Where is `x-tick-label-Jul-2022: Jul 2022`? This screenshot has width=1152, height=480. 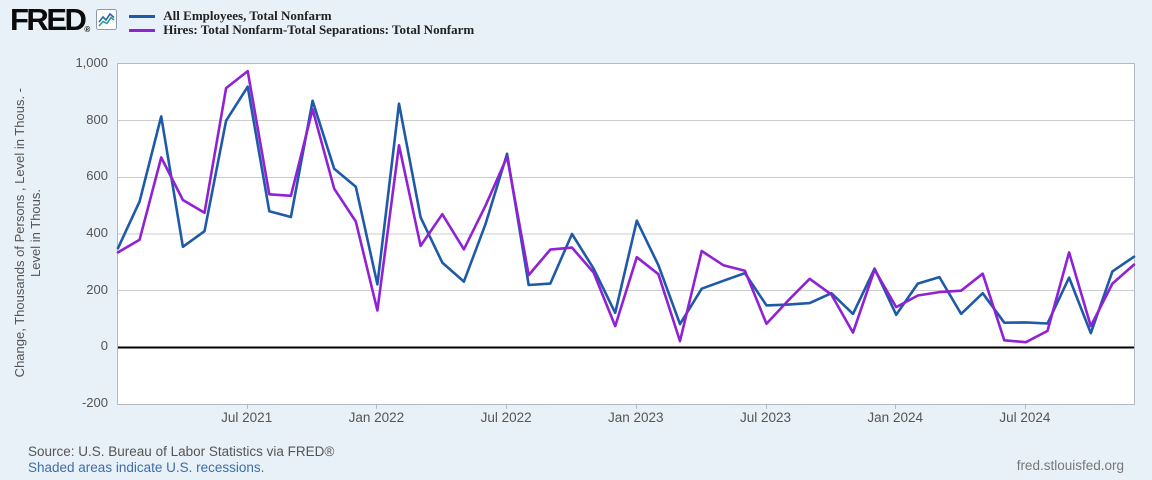 x-tick-label-Jul-2022: Jul 2022 is located at coordinates (506, 417).